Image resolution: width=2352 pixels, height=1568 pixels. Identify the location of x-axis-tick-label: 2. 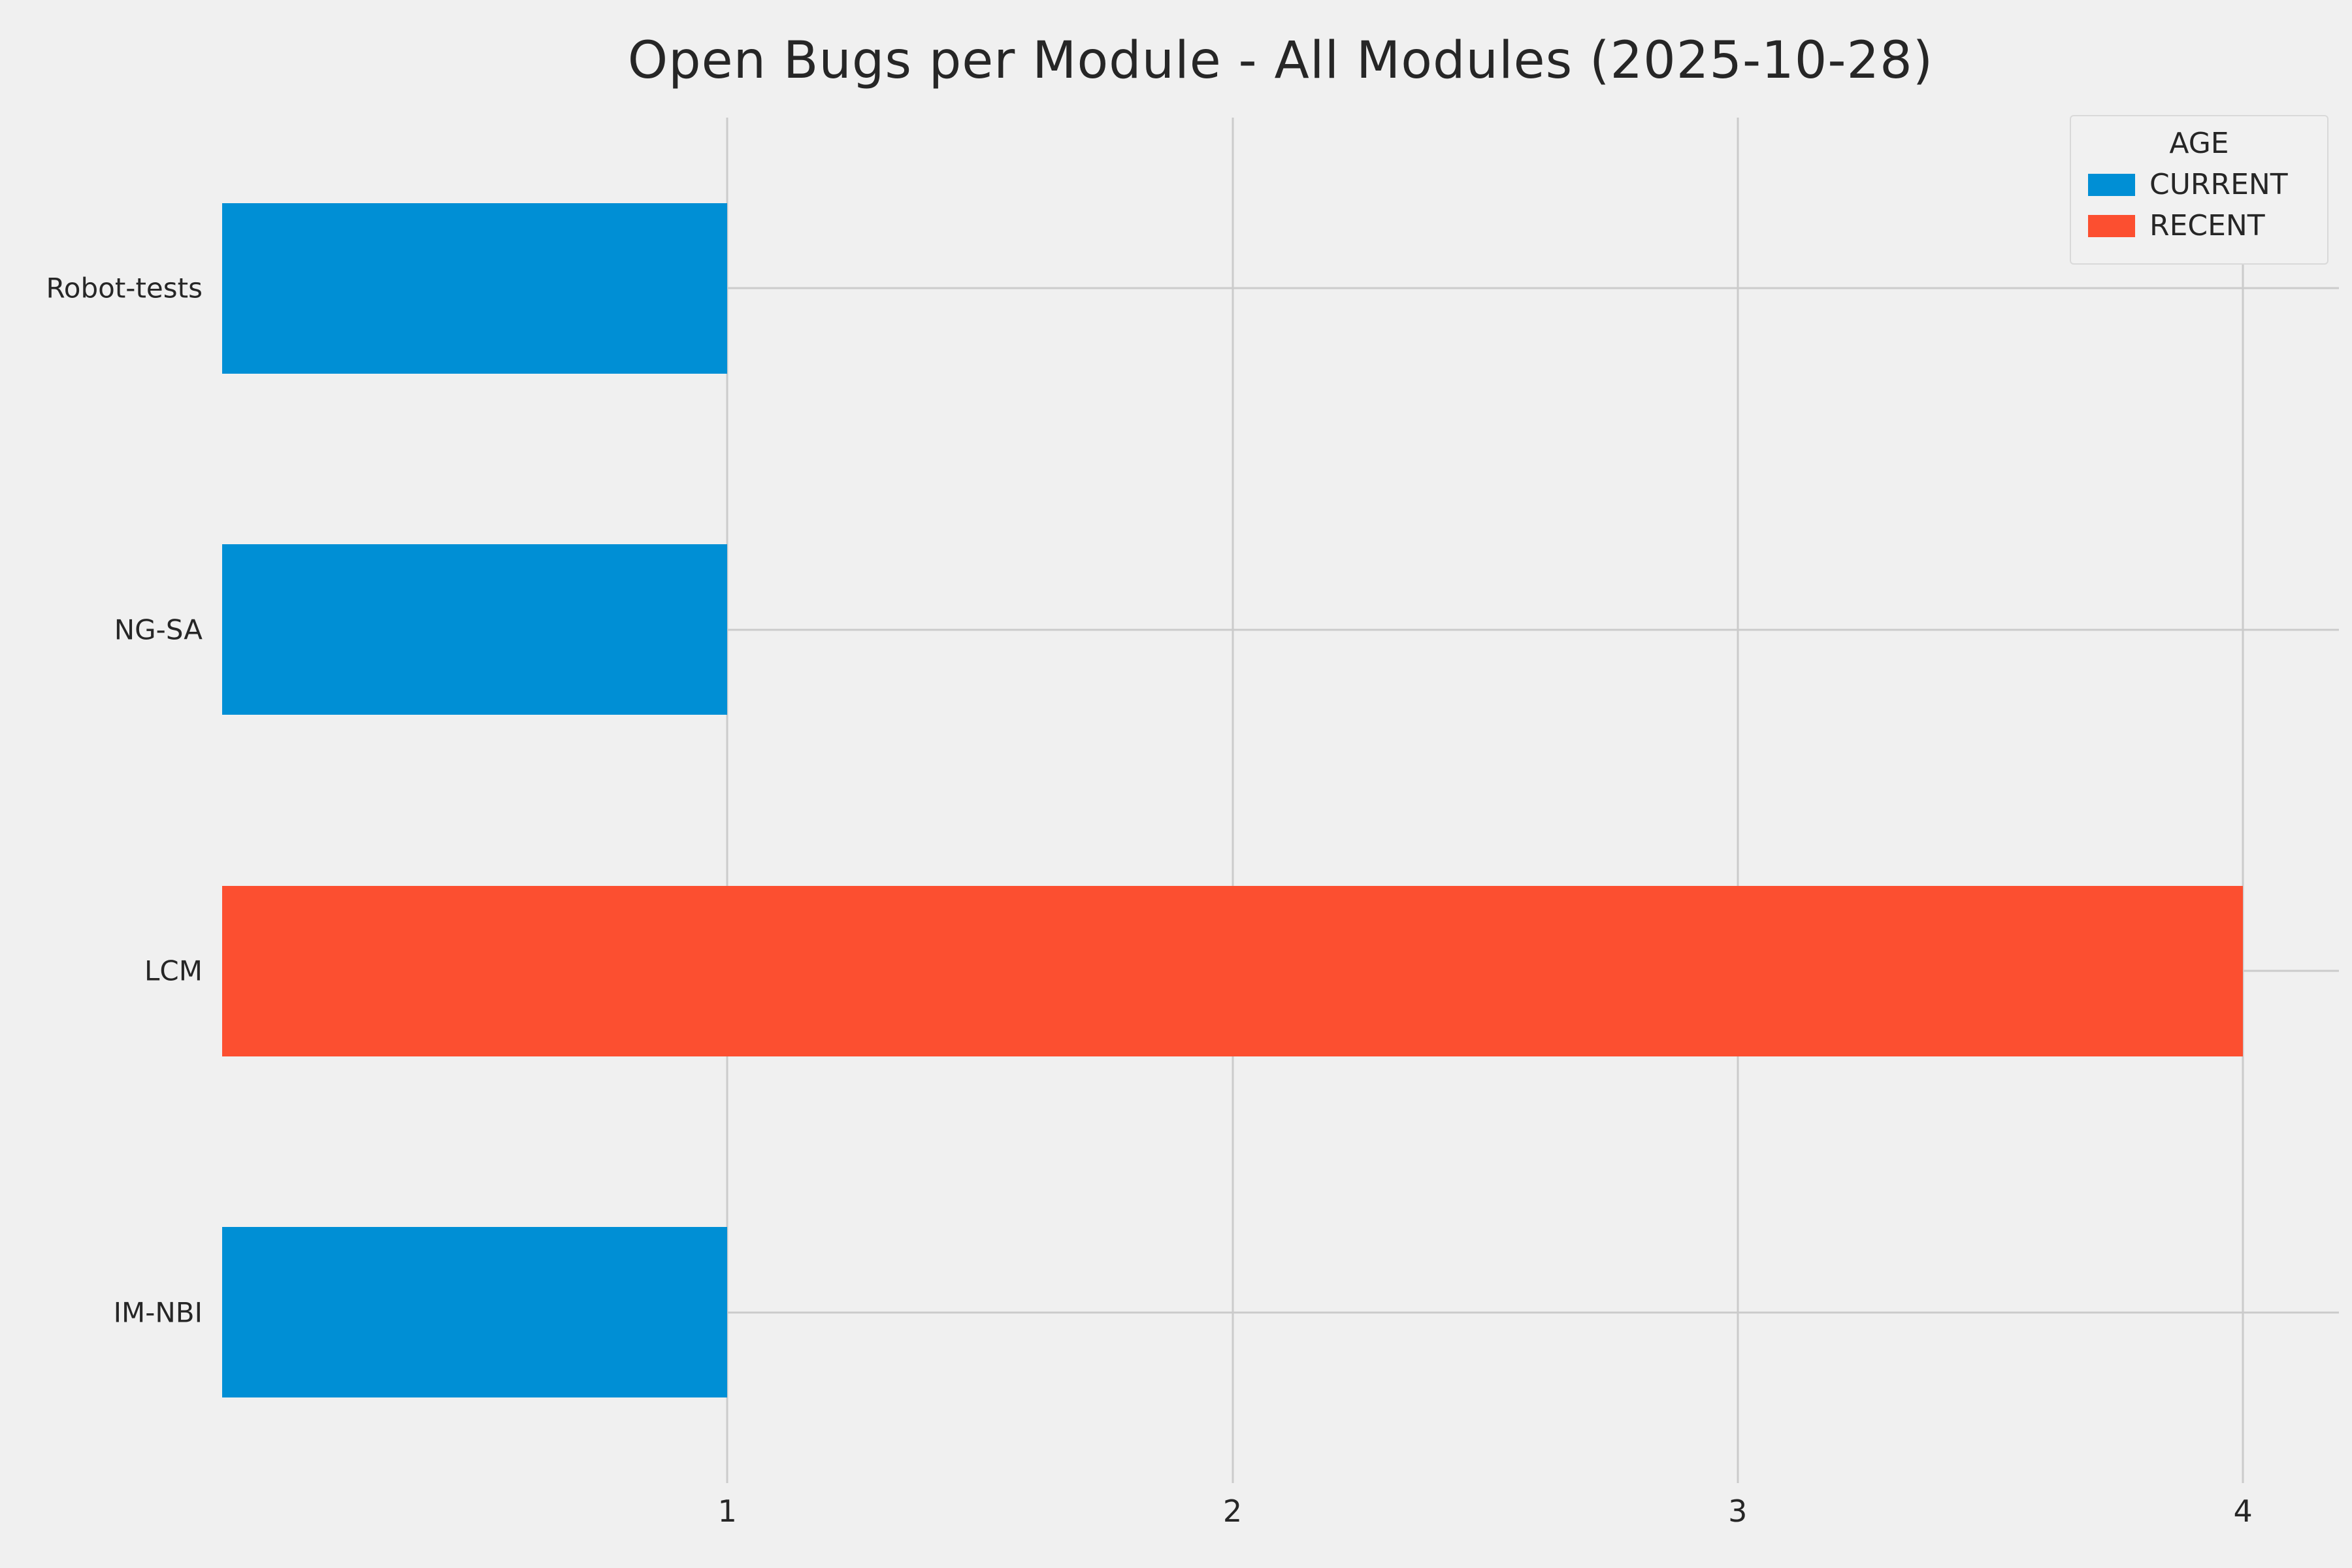
(1232, 1511).